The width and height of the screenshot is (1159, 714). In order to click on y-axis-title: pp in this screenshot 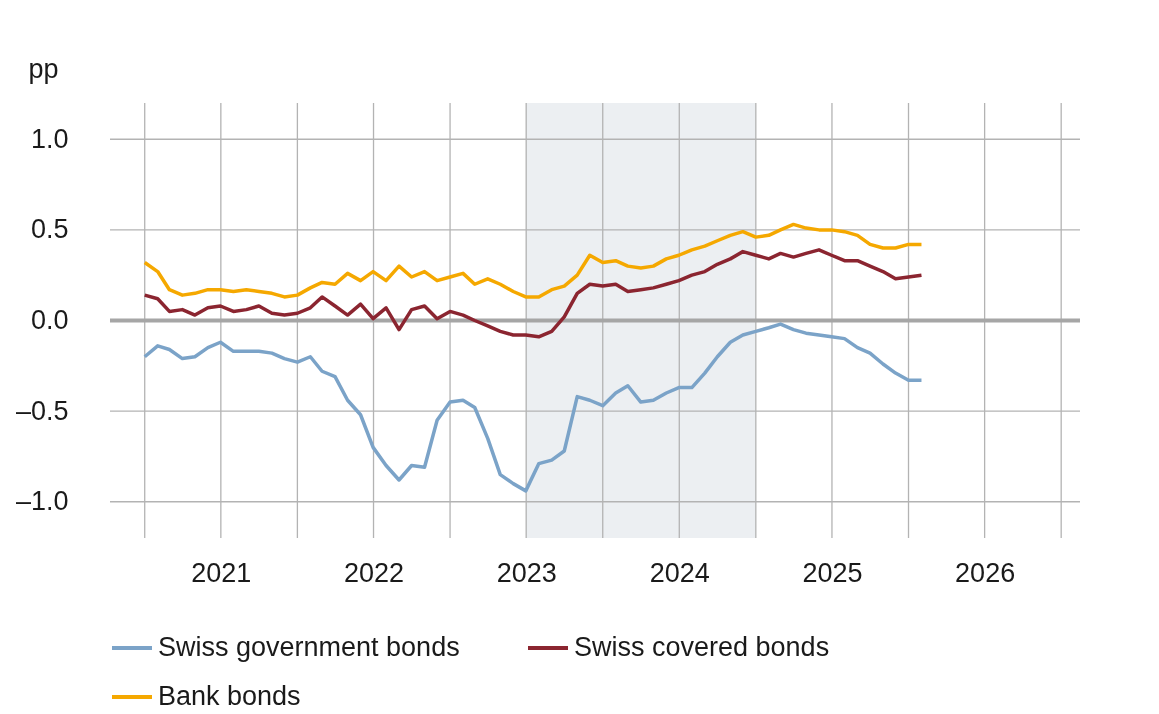, I will do `click(43, 68)`.